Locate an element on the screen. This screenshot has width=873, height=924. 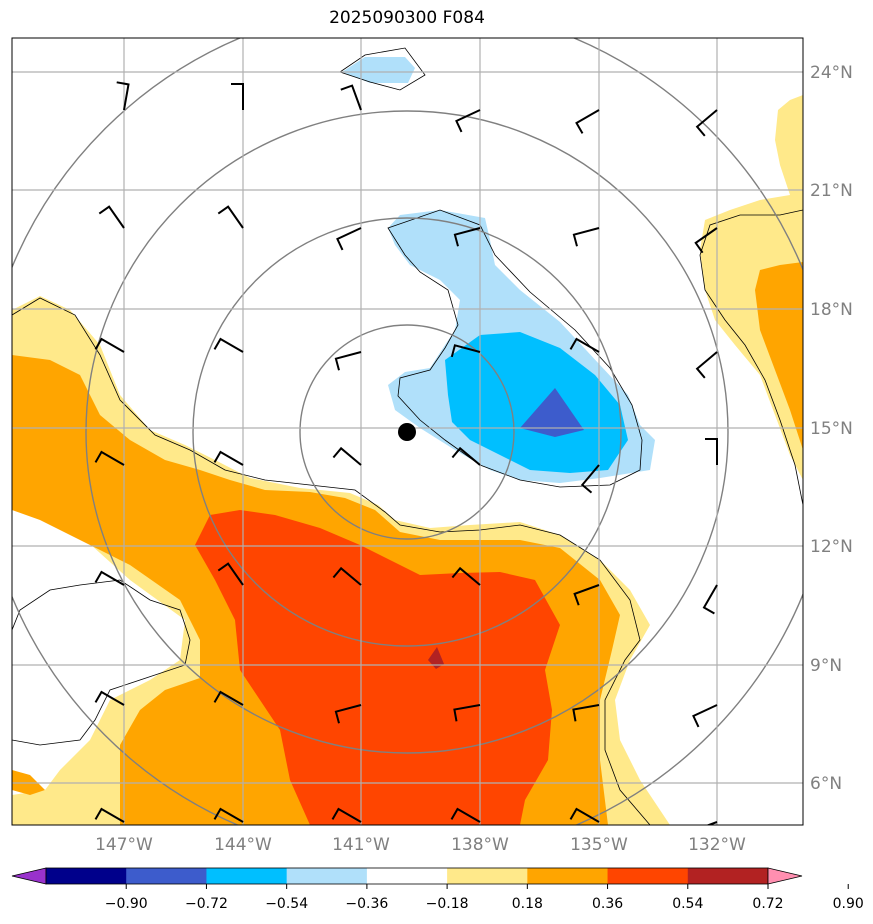
shade-0.54-0.72 is located at coordinates (377, 667).